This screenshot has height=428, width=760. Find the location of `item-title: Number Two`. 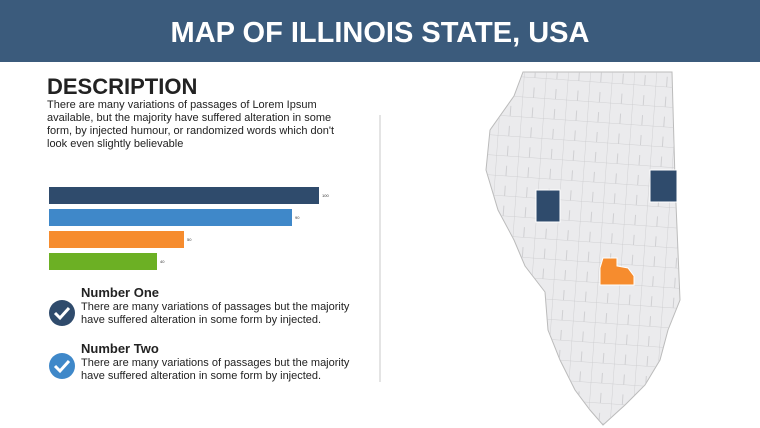

item-title: Number Two is located at coordinates (120, 348).